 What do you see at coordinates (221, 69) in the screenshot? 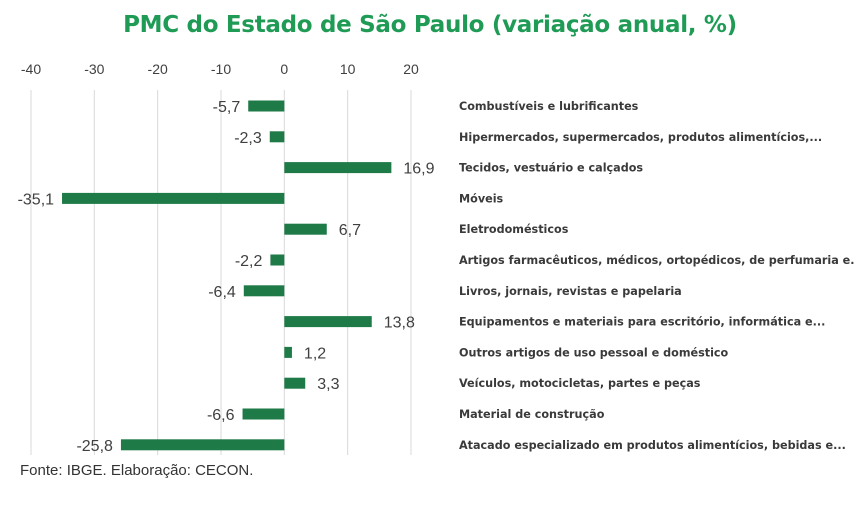
I see `x-tick-label: -10` at bounding box center [221, 69].